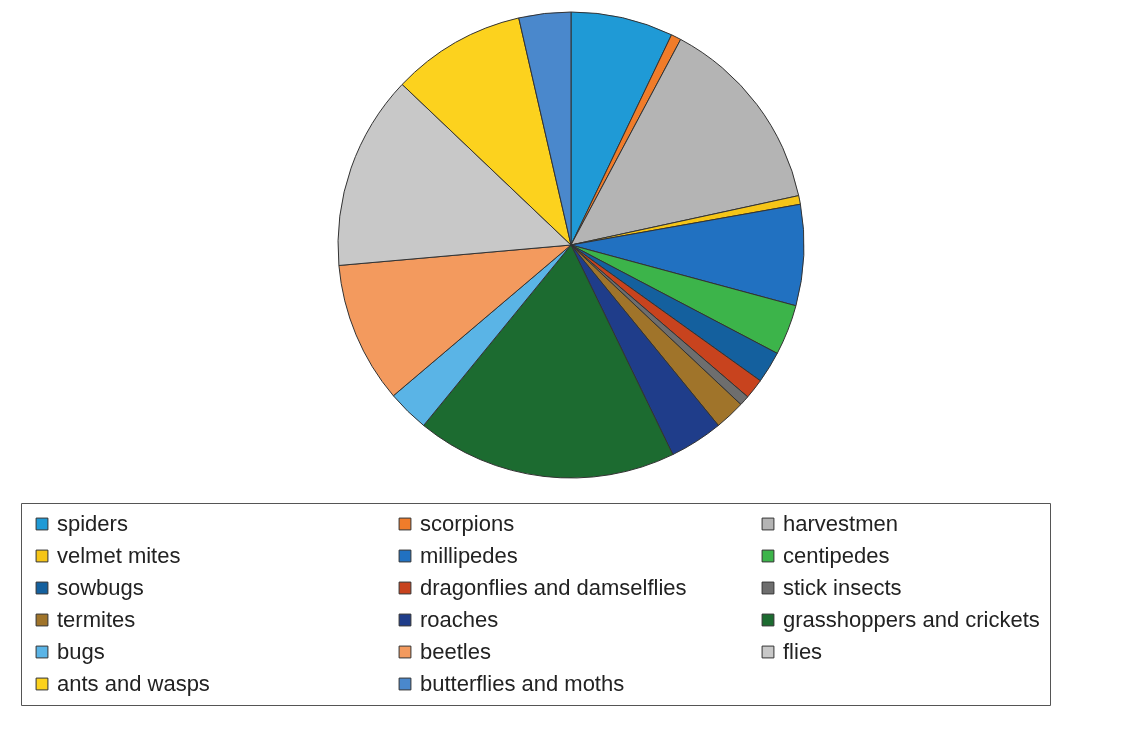 The height and width of the screenshot is (747, 1140). What do you see at coordinates (911, 619) in the screenshot?
I see `legend-label: grasshoppers and crickets` at bounding box center [911, 619].